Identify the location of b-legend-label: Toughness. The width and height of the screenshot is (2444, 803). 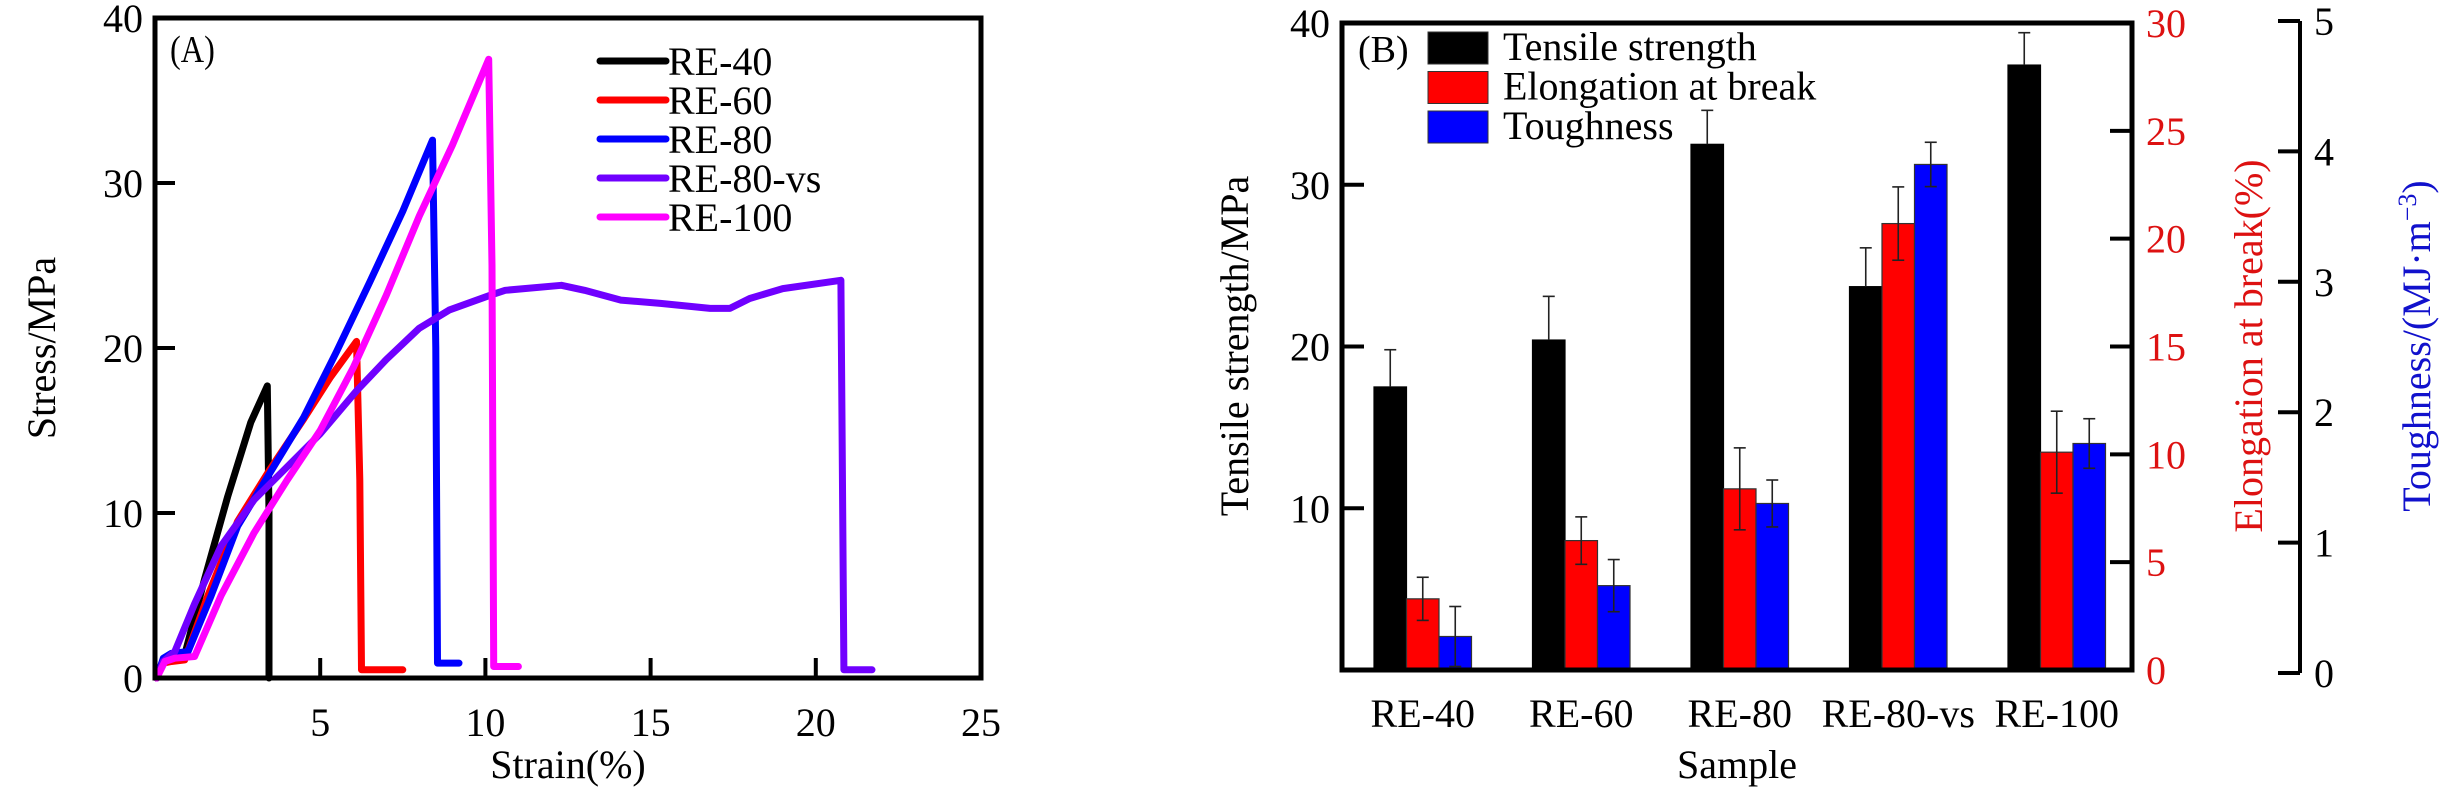
(1588, 125).